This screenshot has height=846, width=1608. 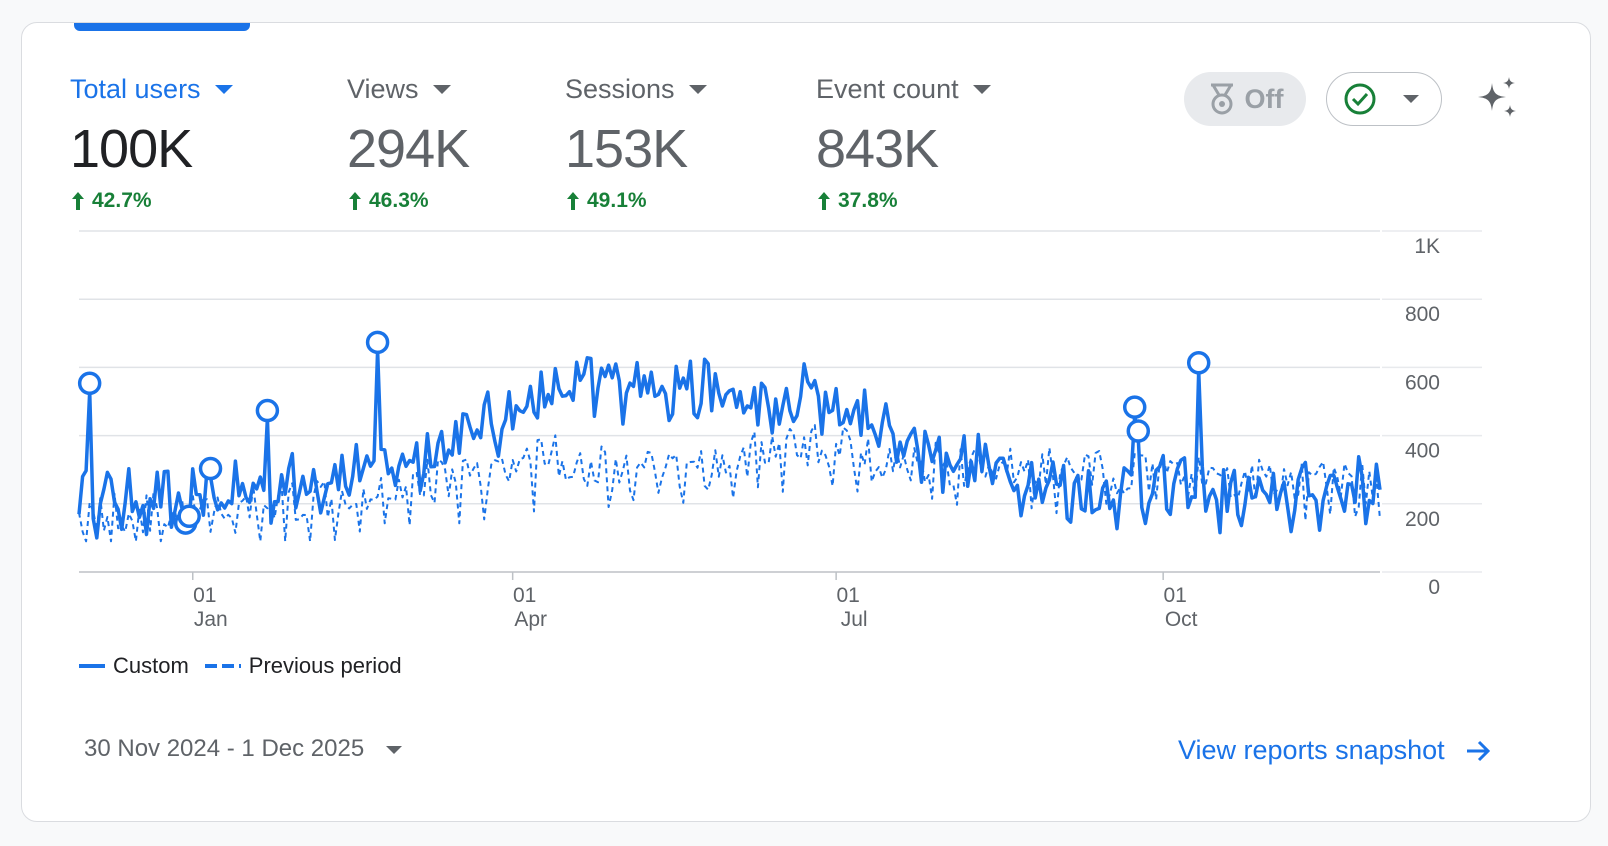 I want to click on metric-sessions: Sessions 153K 49.1%, so click(x=636, y=142).